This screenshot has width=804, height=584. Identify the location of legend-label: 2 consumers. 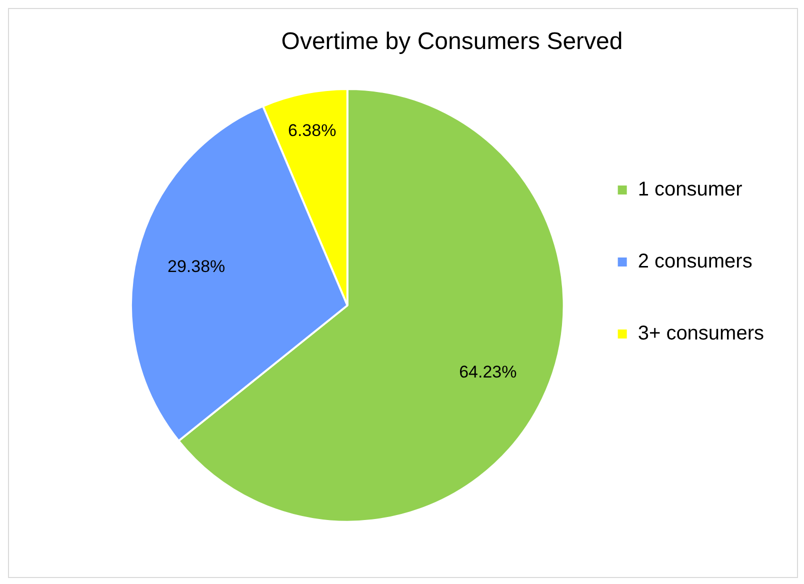
(695, 261).